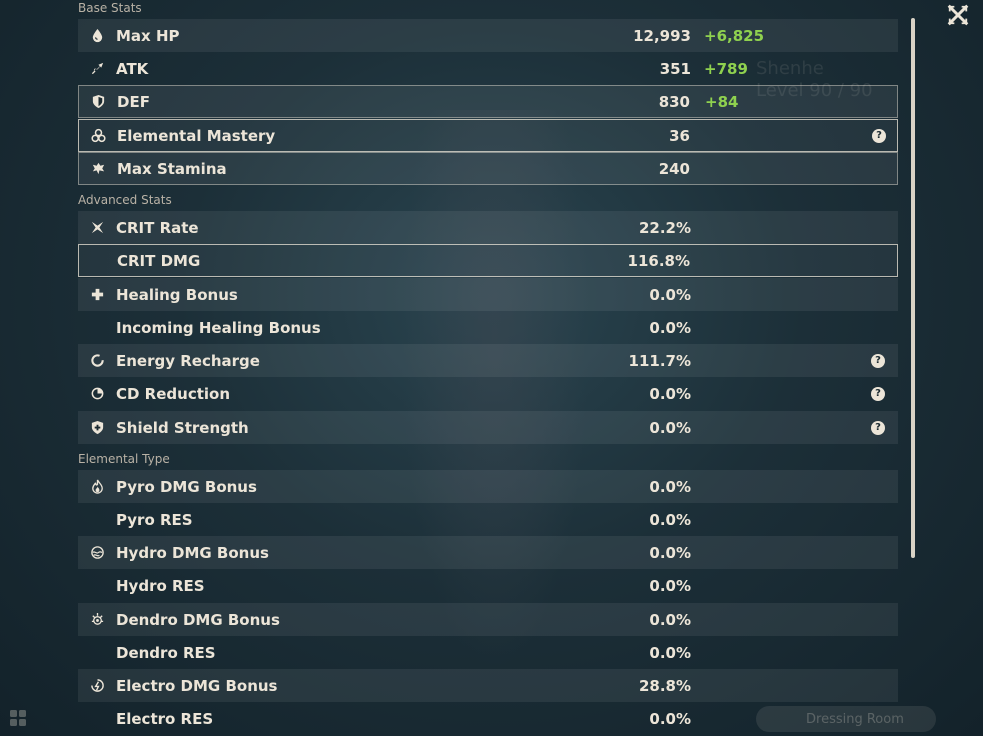  What do you see at coordinates (186, 486) in the screenshot?
I see `stat-label: Pyro DMG Bonus` at bounding box center [186, 486].